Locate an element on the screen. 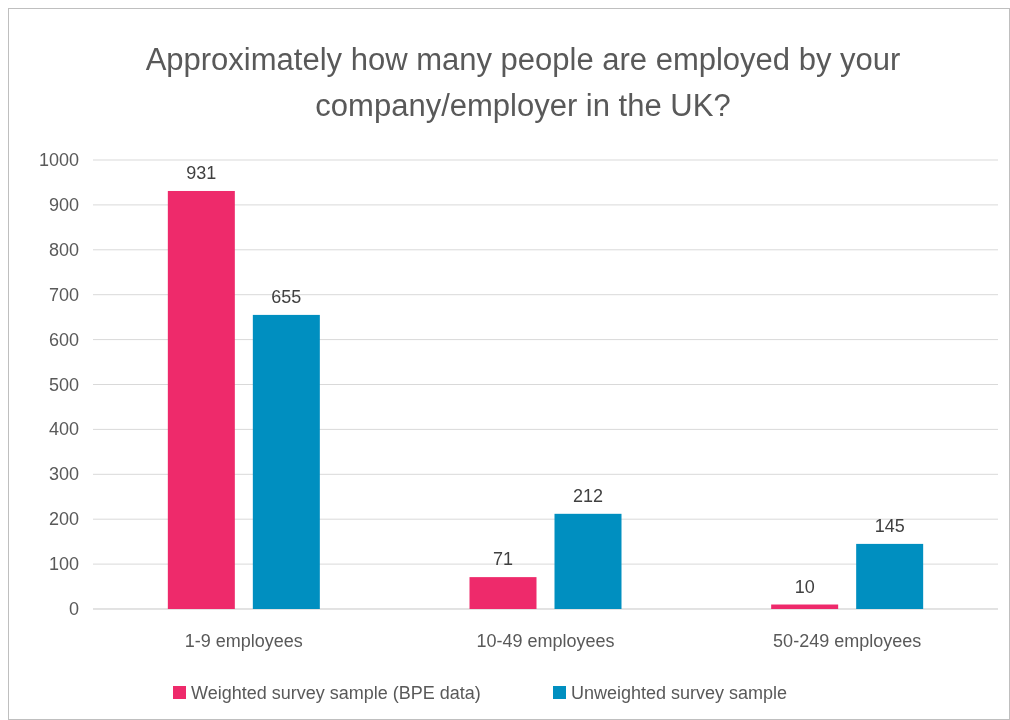 The height and width of the screenshot is (720, 1010). y-tick-label: 600 is located at coordinates (63, 339).